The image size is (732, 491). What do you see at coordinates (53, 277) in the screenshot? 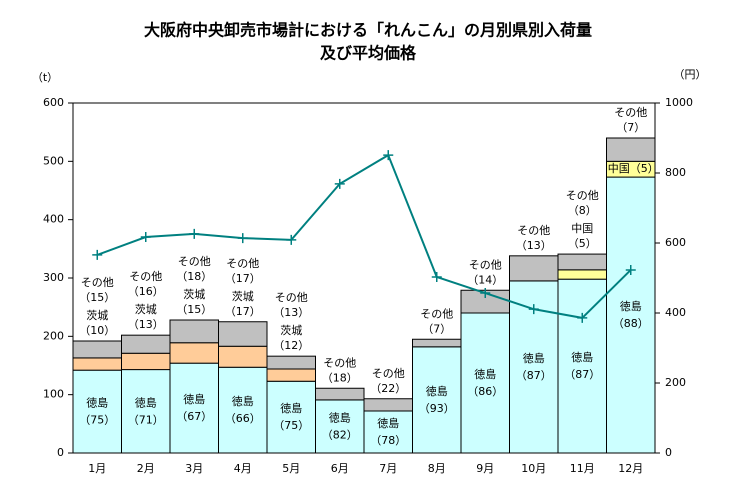
I see `y-tick-label: 300` at bounding box center [53, 277].